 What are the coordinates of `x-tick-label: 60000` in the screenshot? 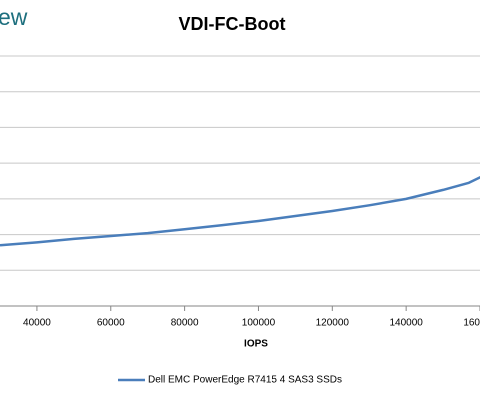 It's located at (111, 323).